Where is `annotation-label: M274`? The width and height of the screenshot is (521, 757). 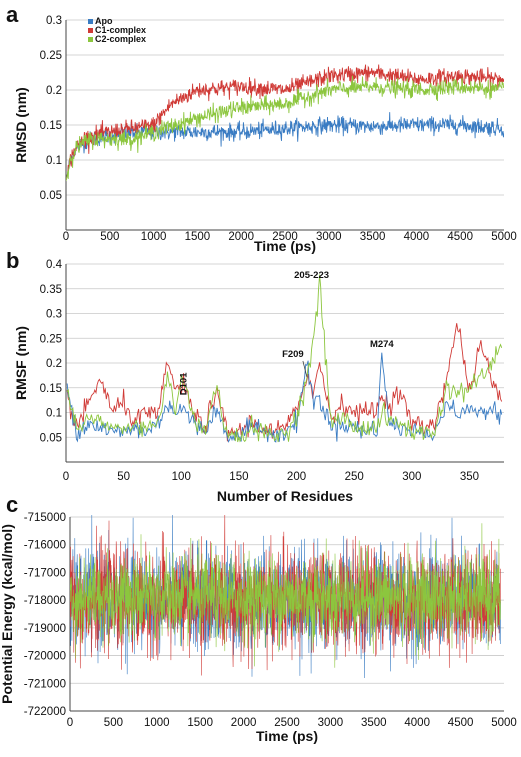 annotation-label: M274 is located at coordinates (382, 344).